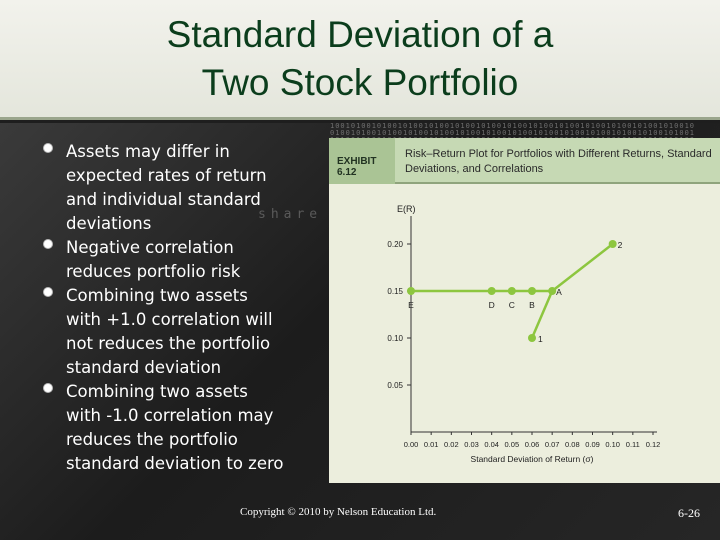  Describe the element at coordinates (395, 338) in the screenshot. I see `y-tick-label: 0.10` at that location.